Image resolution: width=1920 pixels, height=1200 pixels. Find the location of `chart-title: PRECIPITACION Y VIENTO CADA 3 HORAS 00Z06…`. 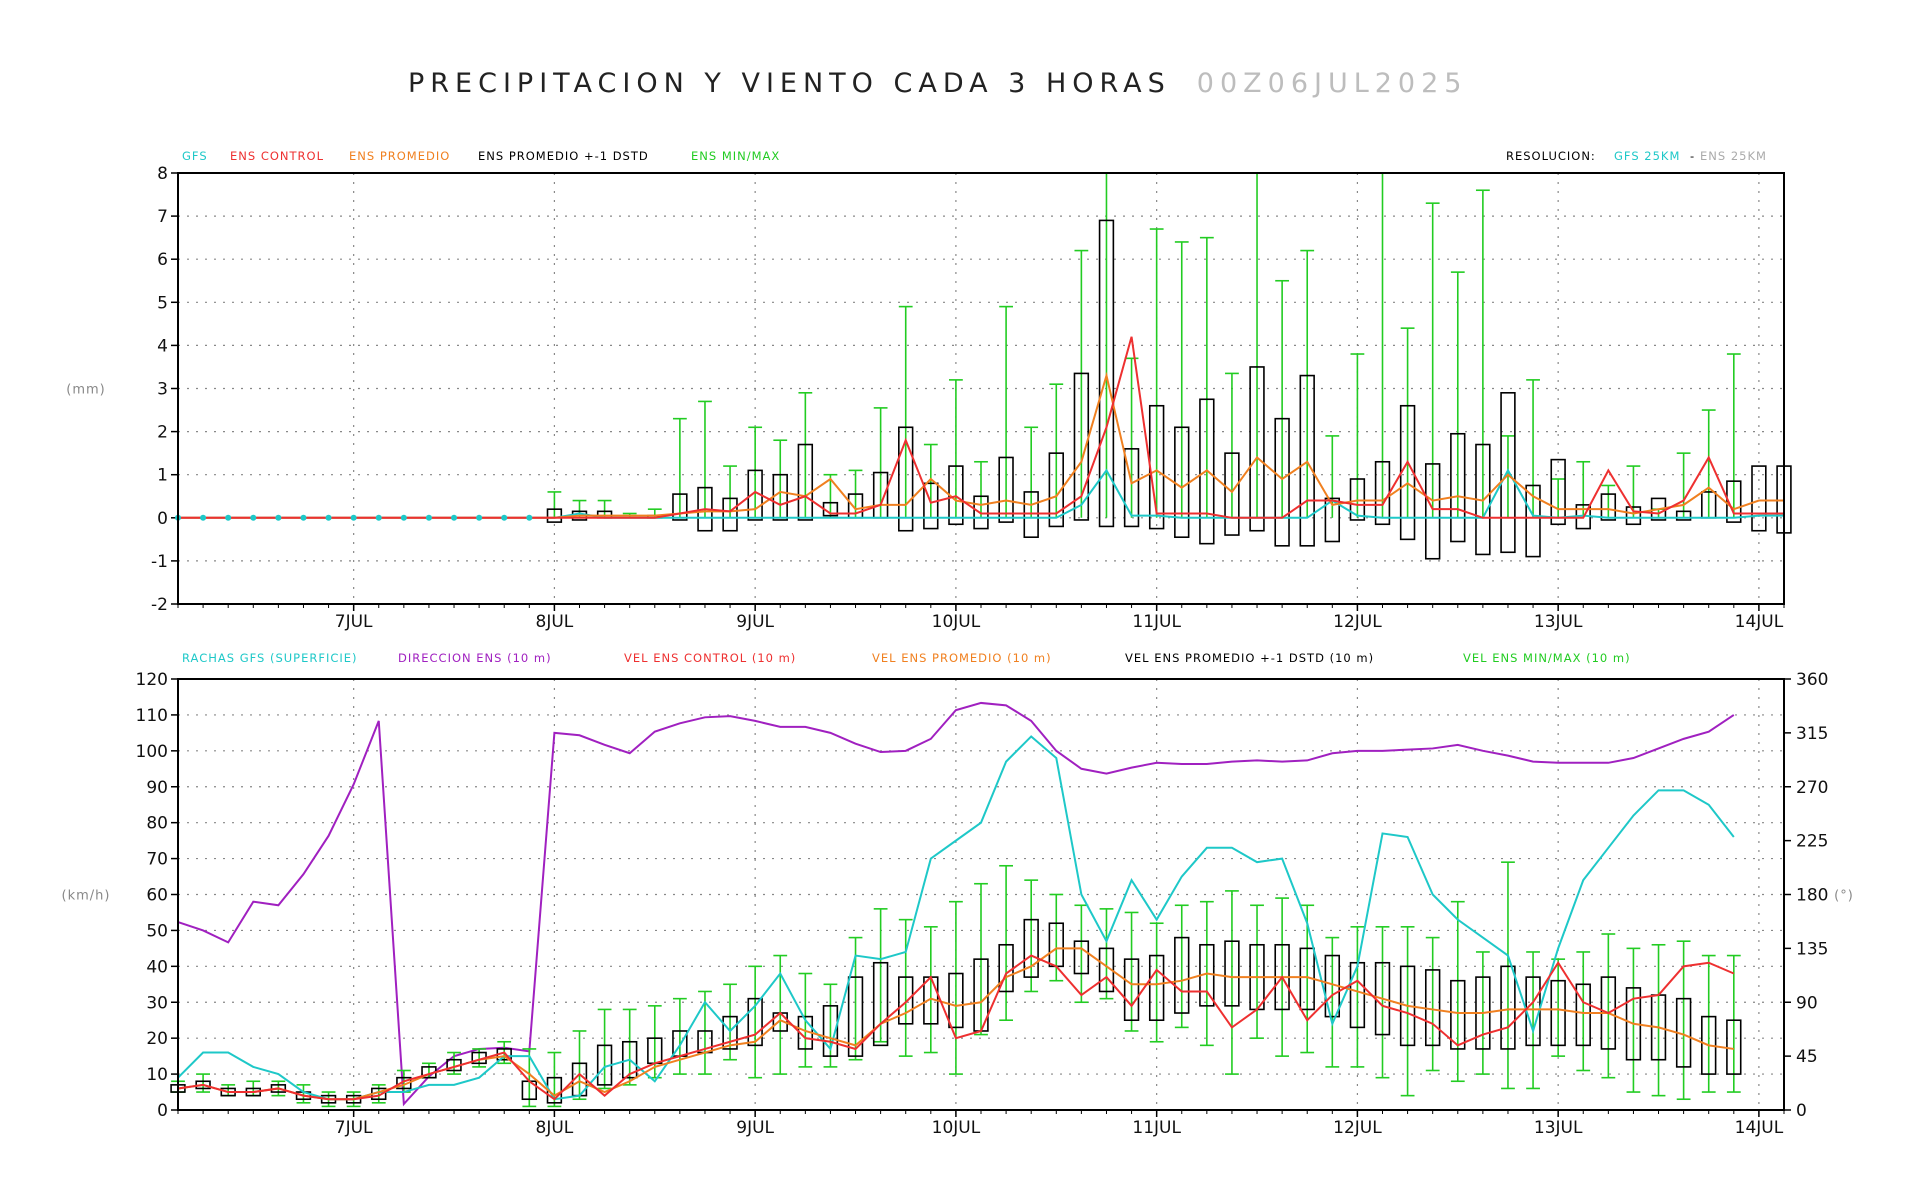

chart-title: PRECIPITACION Y VIENTO CADA 3 HORAS 00Z06… is located at coordinates (937, 83).